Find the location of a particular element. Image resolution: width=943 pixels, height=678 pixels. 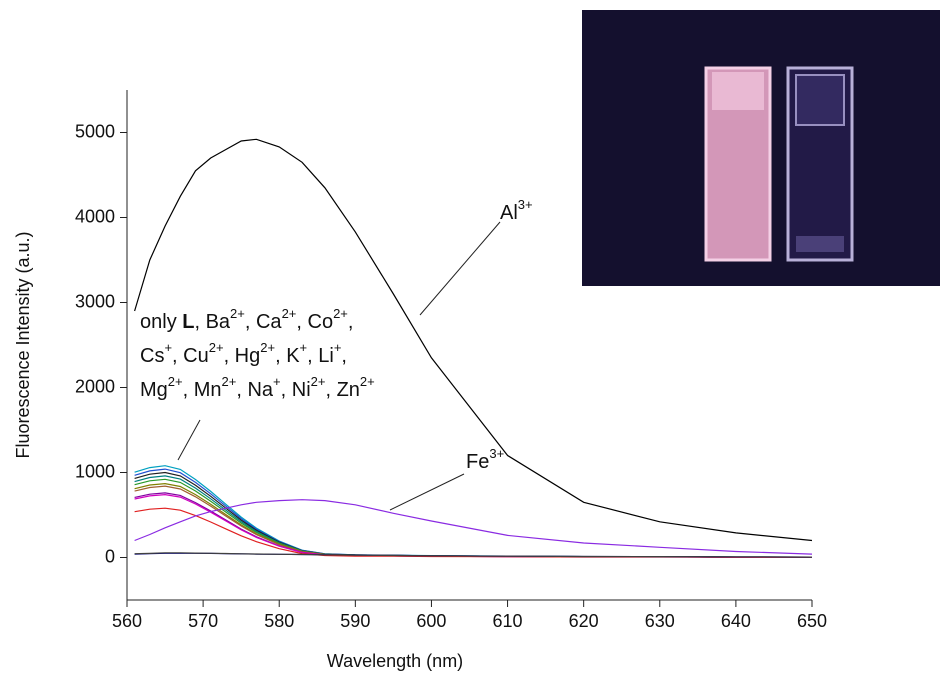

y-tick-label: 4000 is located at coordinates (95, 216).